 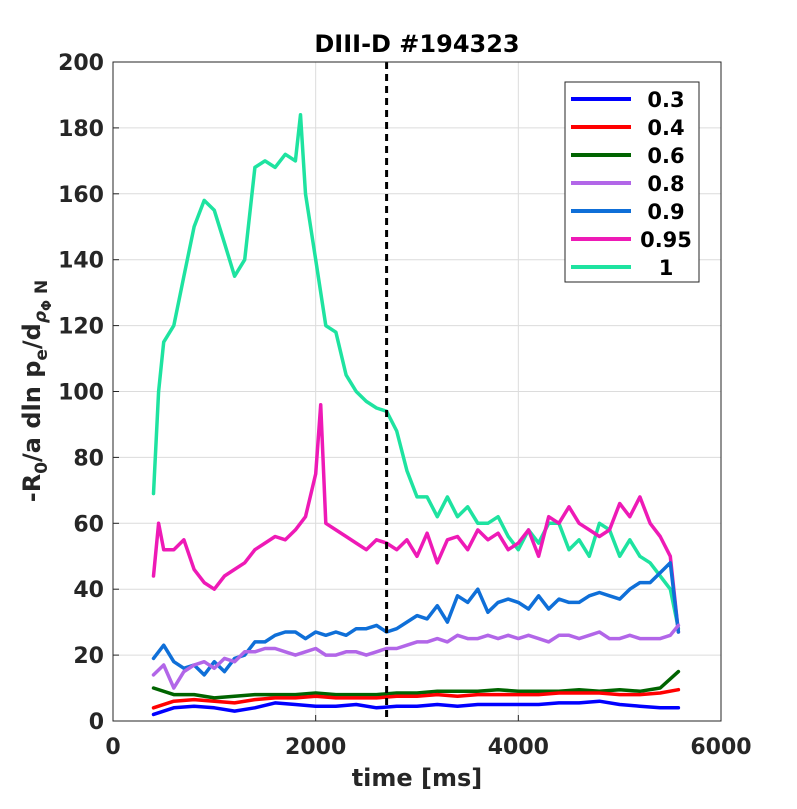 I want to click on legend: 0.3 0.4 0.6 0.8 0.9 0.95 1, so click(x=632, y=182).